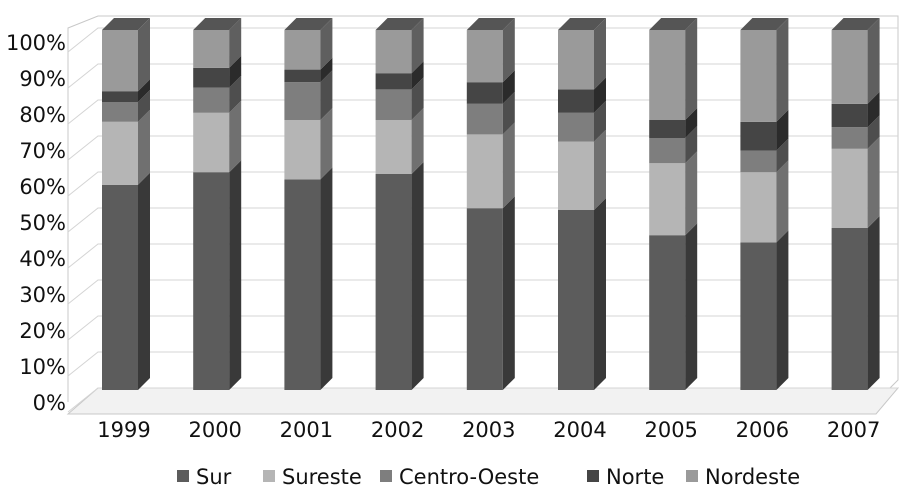 The height and width of the screenshot is (489, 910). I want to click on y-tick-label: 60%, so click(42, 187).